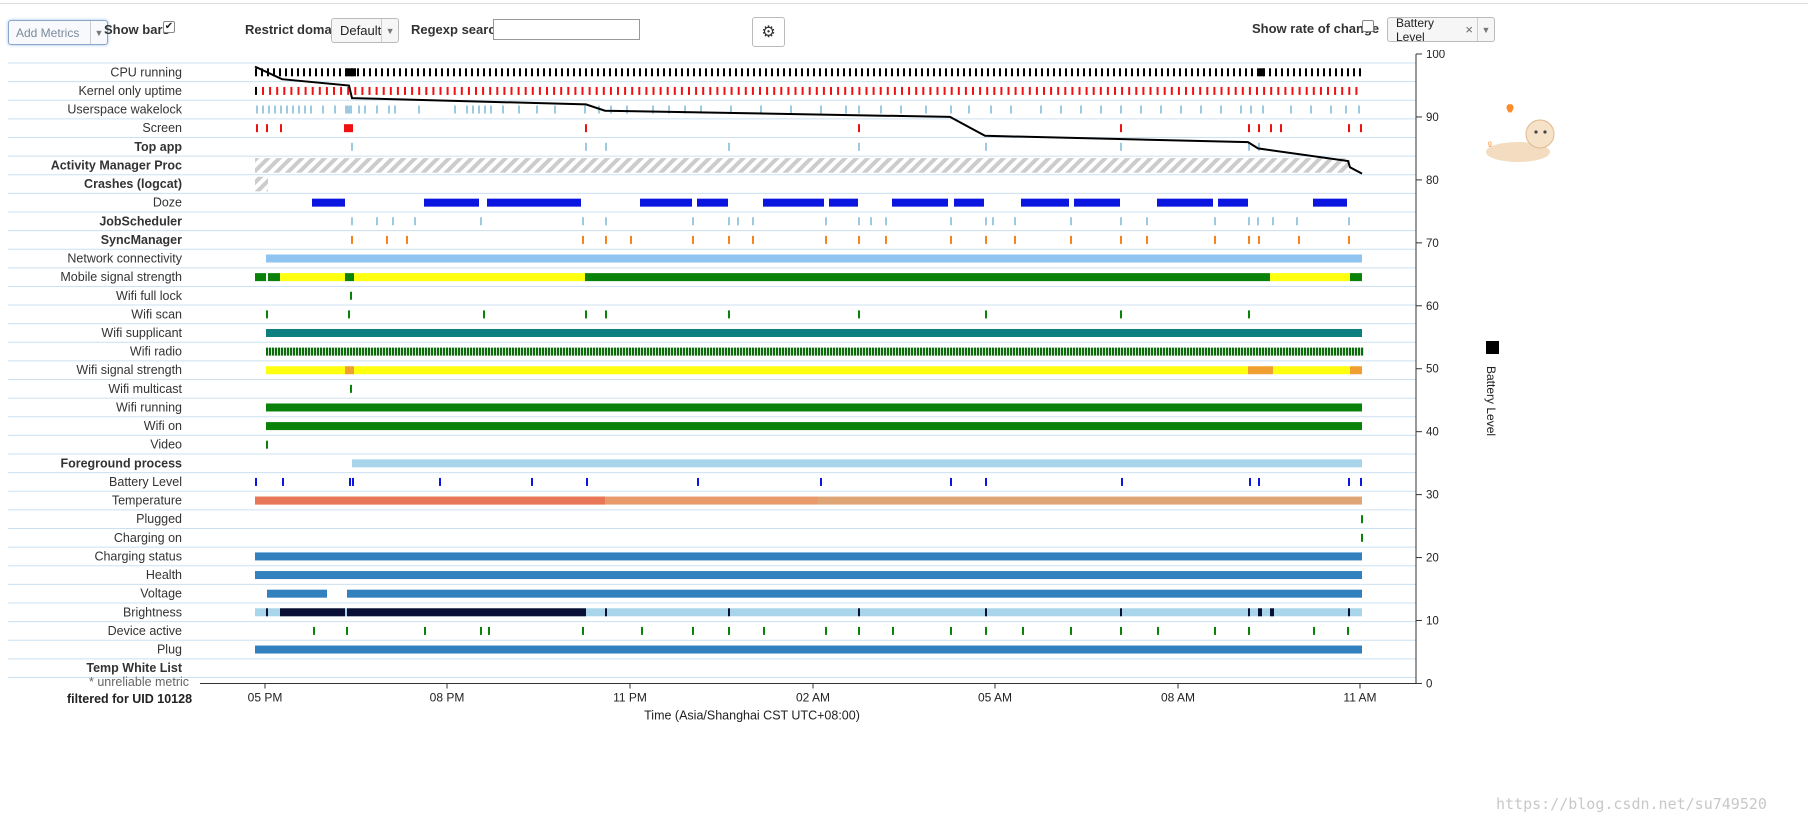  Describe the element at coordinates (768, 32) in the screenshot. I see `settings-button: ⚙` at that location.